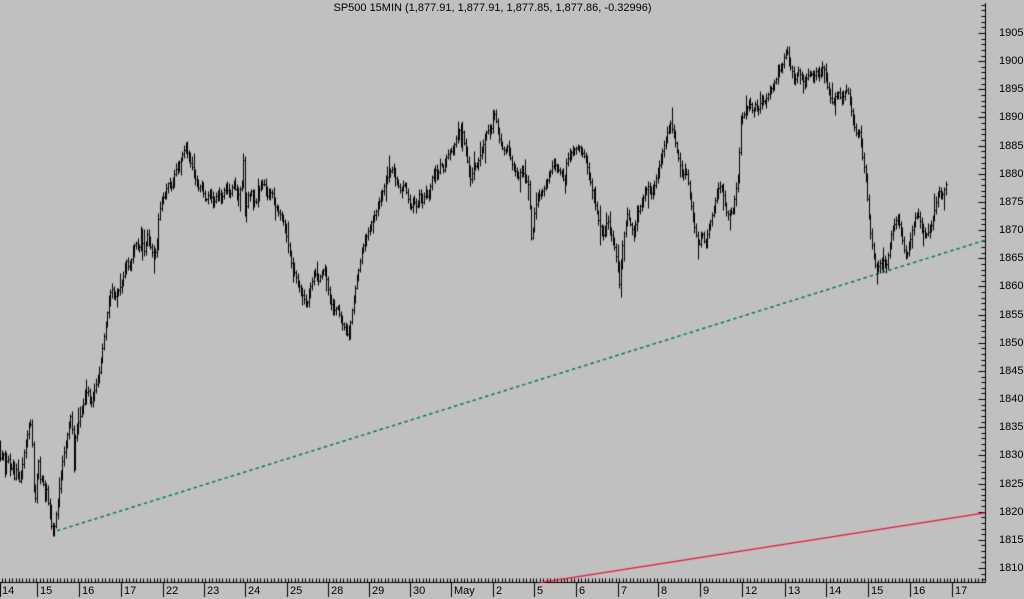  I want to click on x-axis-label: 30, so click(419, 591).